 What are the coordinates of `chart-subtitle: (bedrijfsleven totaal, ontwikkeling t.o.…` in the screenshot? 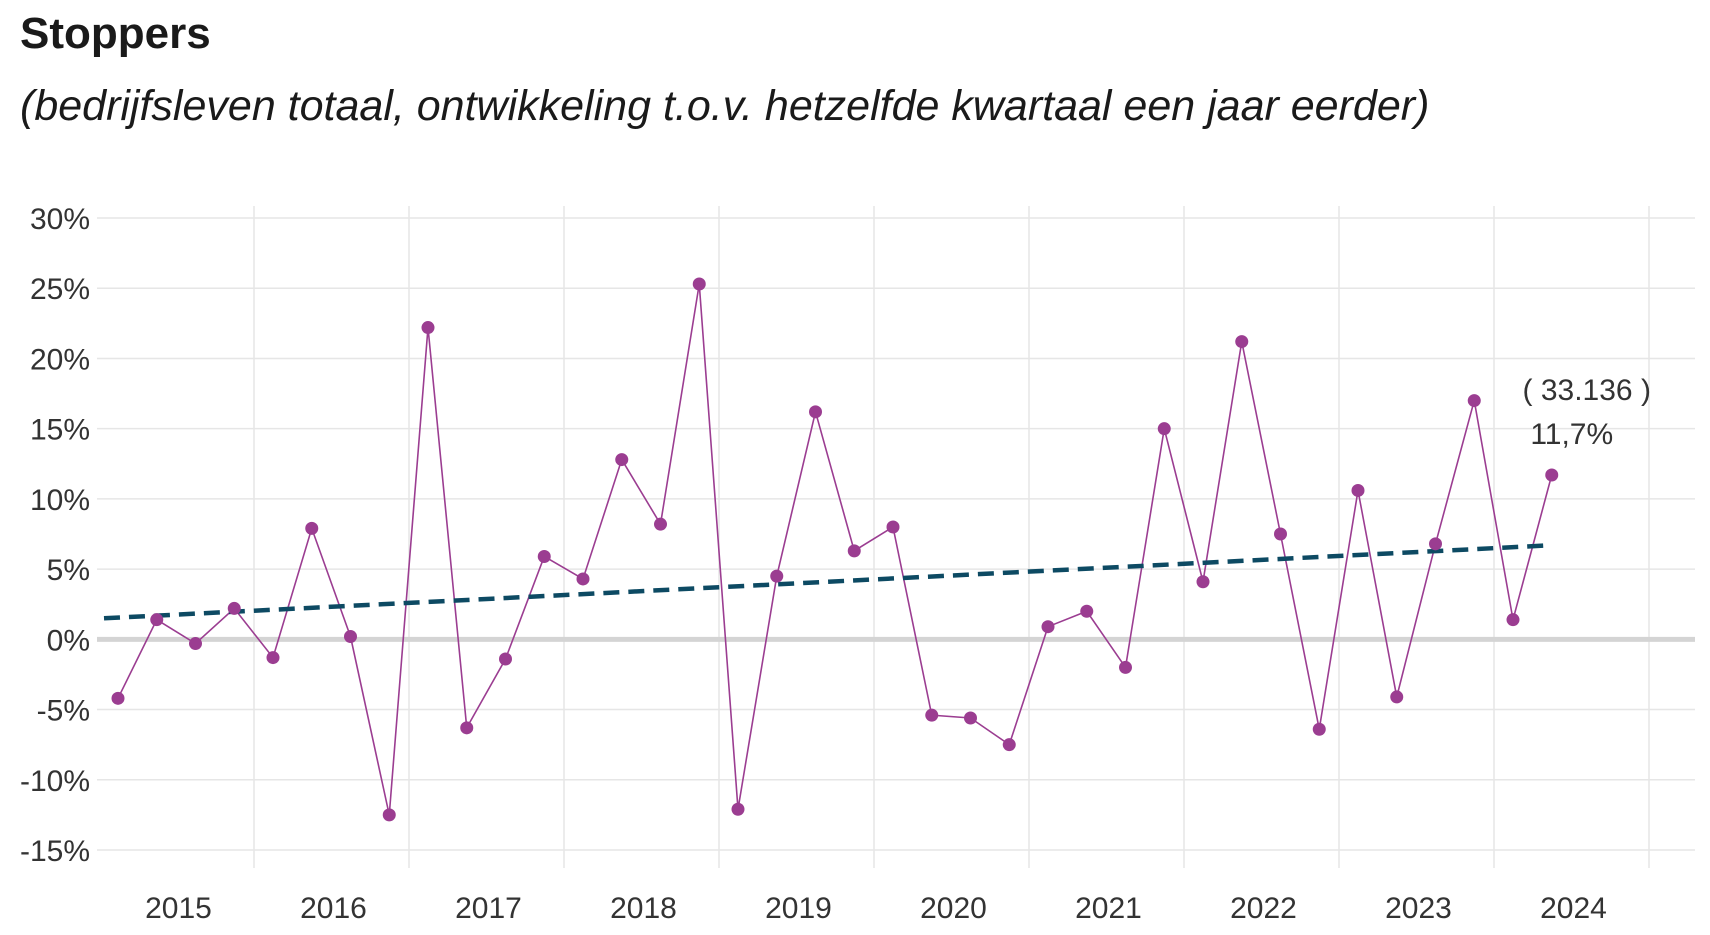 It's located at (725, 106).